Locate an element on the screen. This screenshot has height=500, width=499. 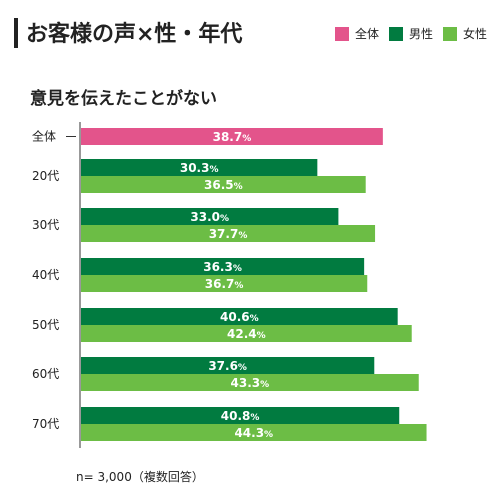
data-label: 37.6% is located at coordinates (227, 366).